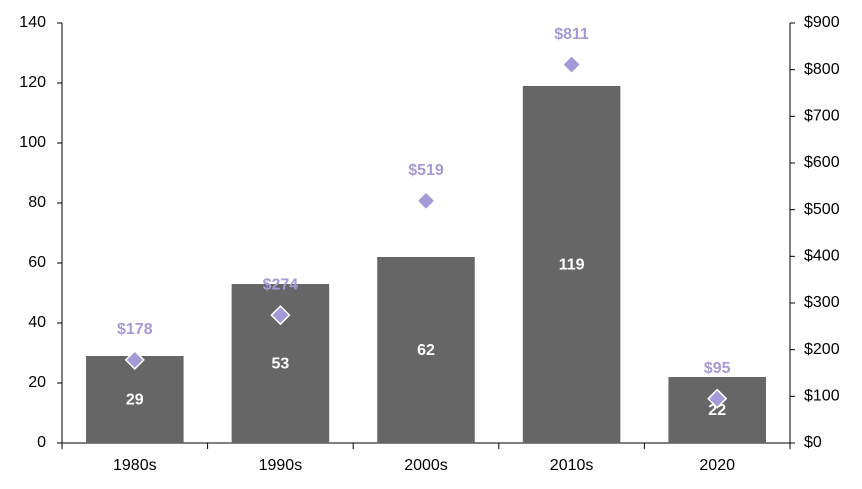 The width and height of the screenshot is (862, 489). I want to click on y2-tick-label: $600, so click(822, 162).